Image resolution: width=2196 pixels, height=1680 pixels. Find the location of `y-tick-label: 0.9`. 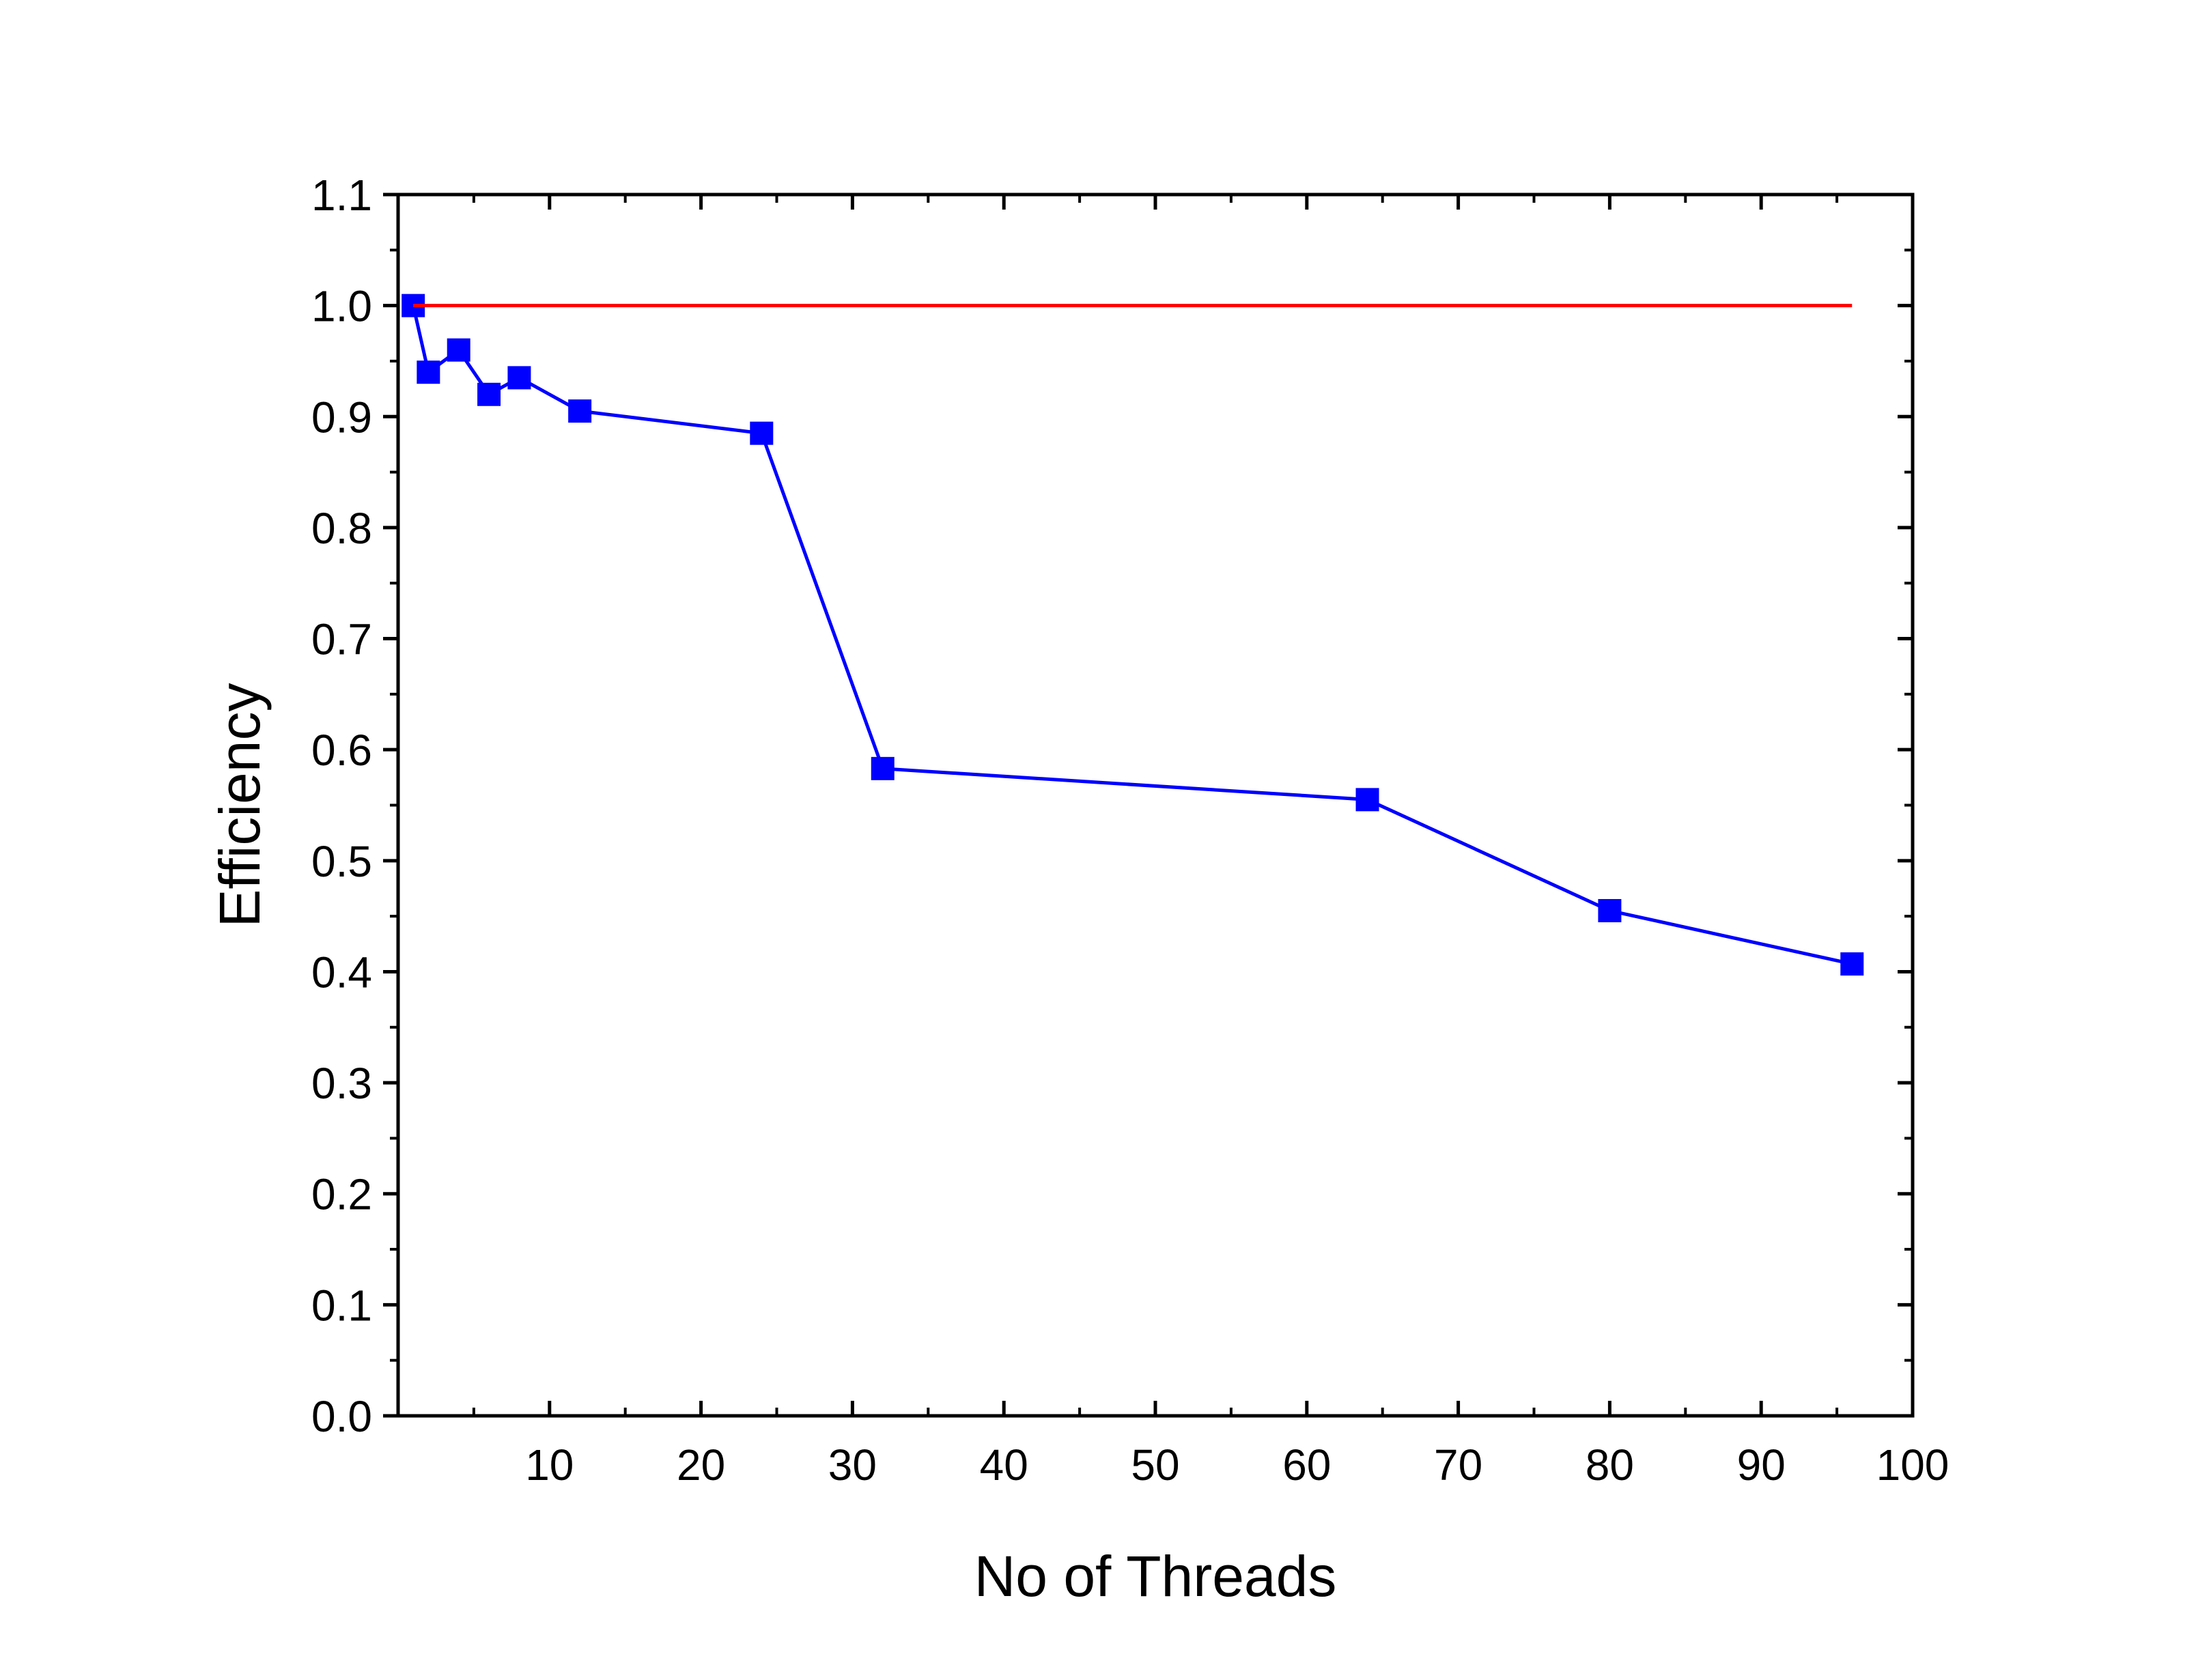

y-tick-label: 0.9 is located at coordinates (341, 417).